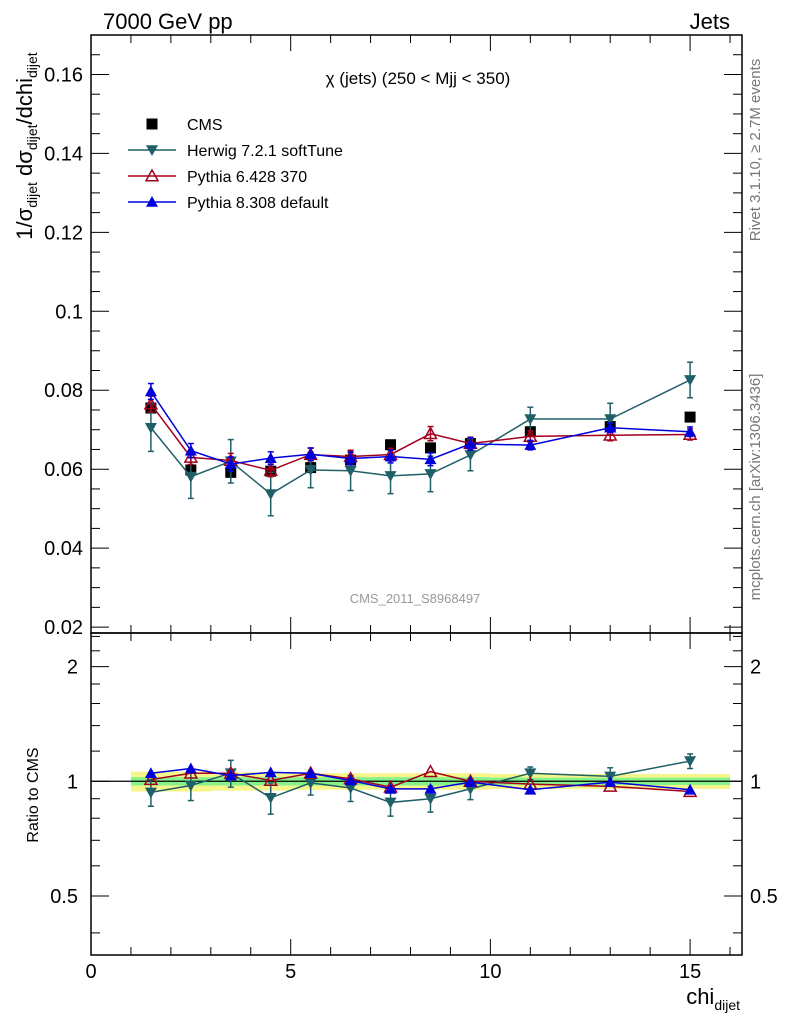 The image size is (786, 1024). I want to click on y-tick-label: 0.02, so click(63, 628).